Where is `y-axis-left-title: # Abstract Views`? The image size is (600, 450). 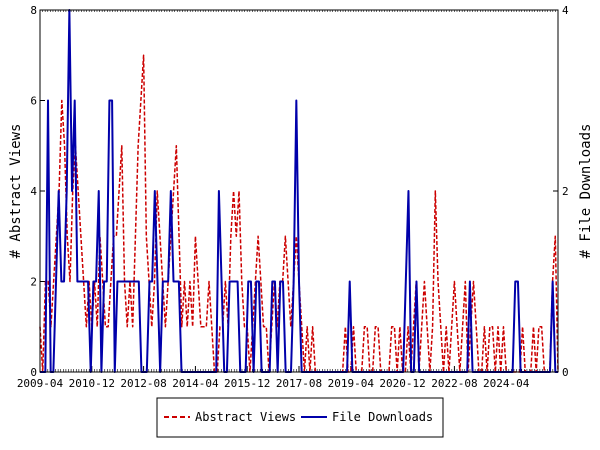
y-axis-left-title: # Abstract Views is located at coordinates (16, 191).